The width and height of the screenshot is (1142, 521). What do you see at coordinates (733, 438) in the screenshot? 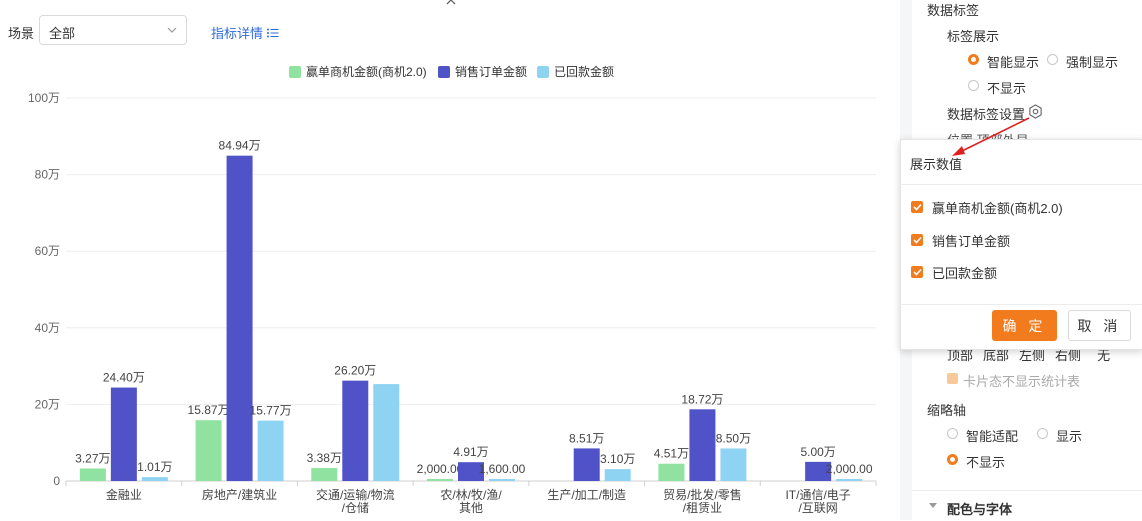
I see `data-label: 8.50万` at bounding box center [733, 438].